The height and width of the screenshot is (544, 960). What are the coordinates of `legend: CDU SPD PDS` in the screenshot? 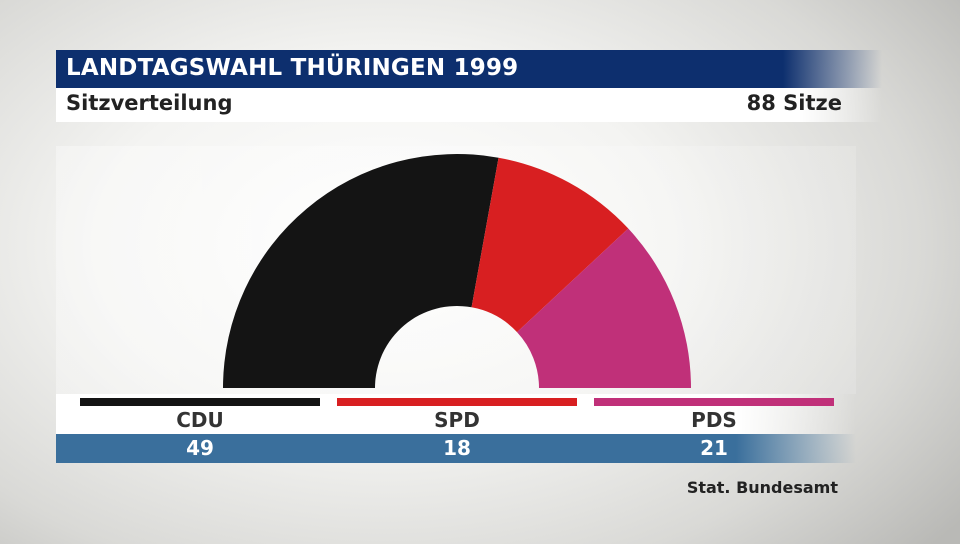 It's located at (456, 414).